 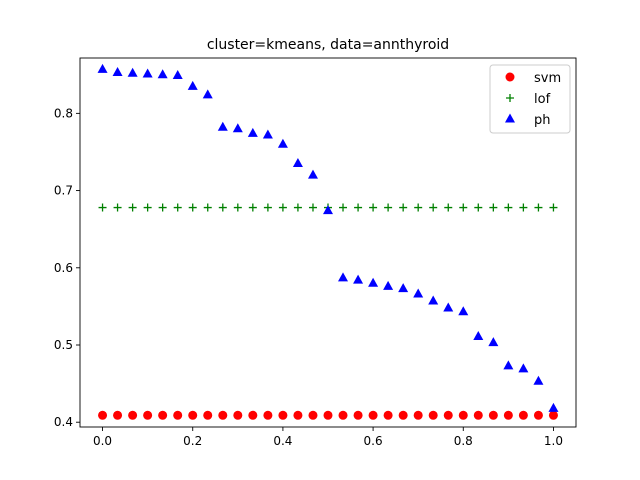 I want to click on series-lof, so click(x=328, y=207).